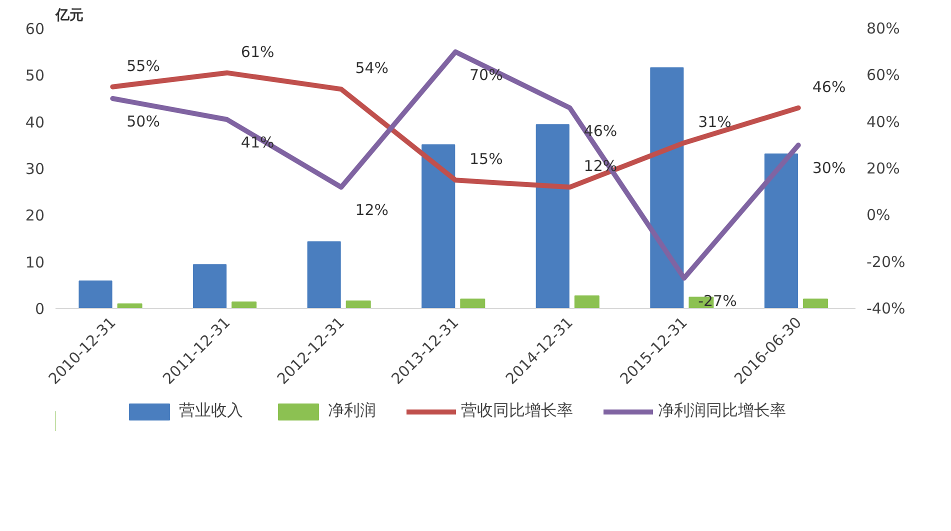  Describe the element at coordinates (372, 68) in the screenshot. I see `data-label: 54%` at that location.